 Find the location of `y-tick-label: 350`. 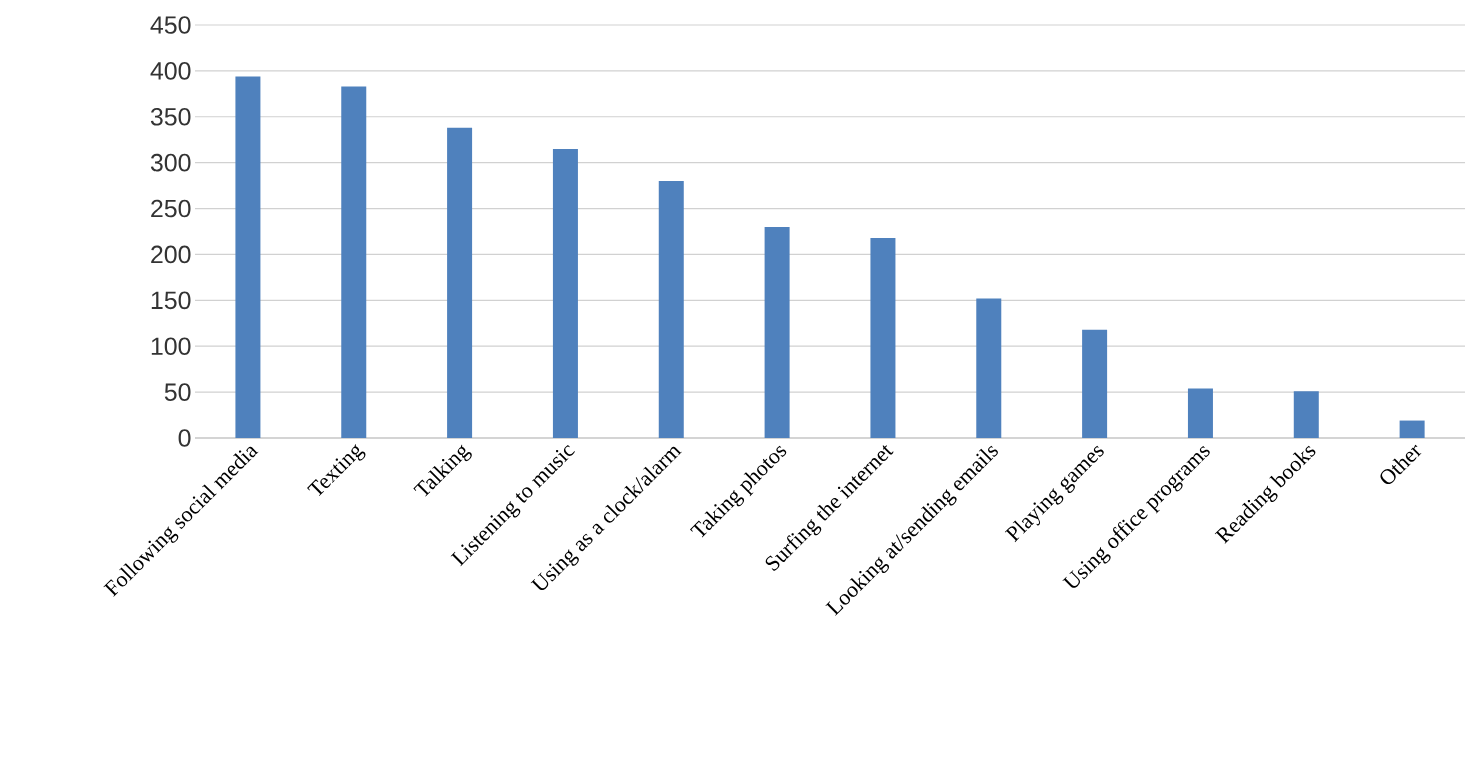

y-tick-label: 350 is located at coordinates (170, 116).